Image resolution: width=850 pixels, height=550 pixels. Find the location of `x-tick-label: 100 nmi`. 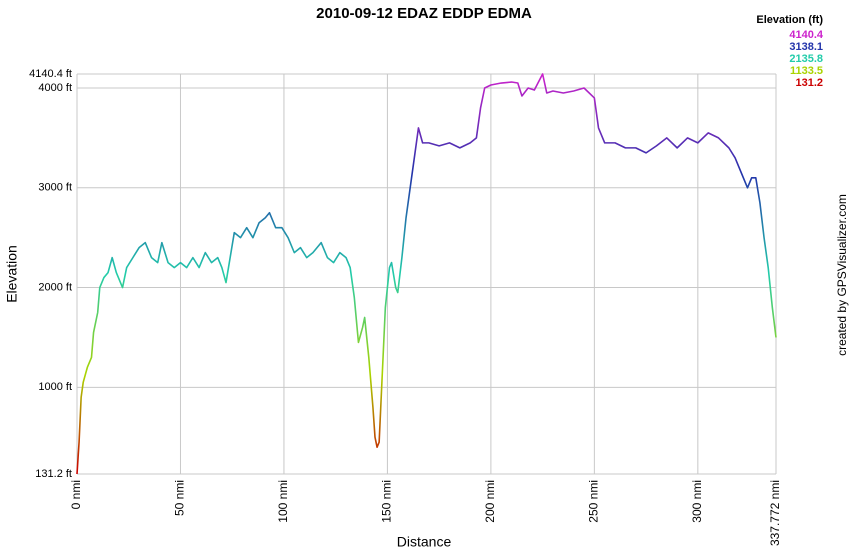

x-tick-label: 100 nmi is located at coordinates (283, 501).